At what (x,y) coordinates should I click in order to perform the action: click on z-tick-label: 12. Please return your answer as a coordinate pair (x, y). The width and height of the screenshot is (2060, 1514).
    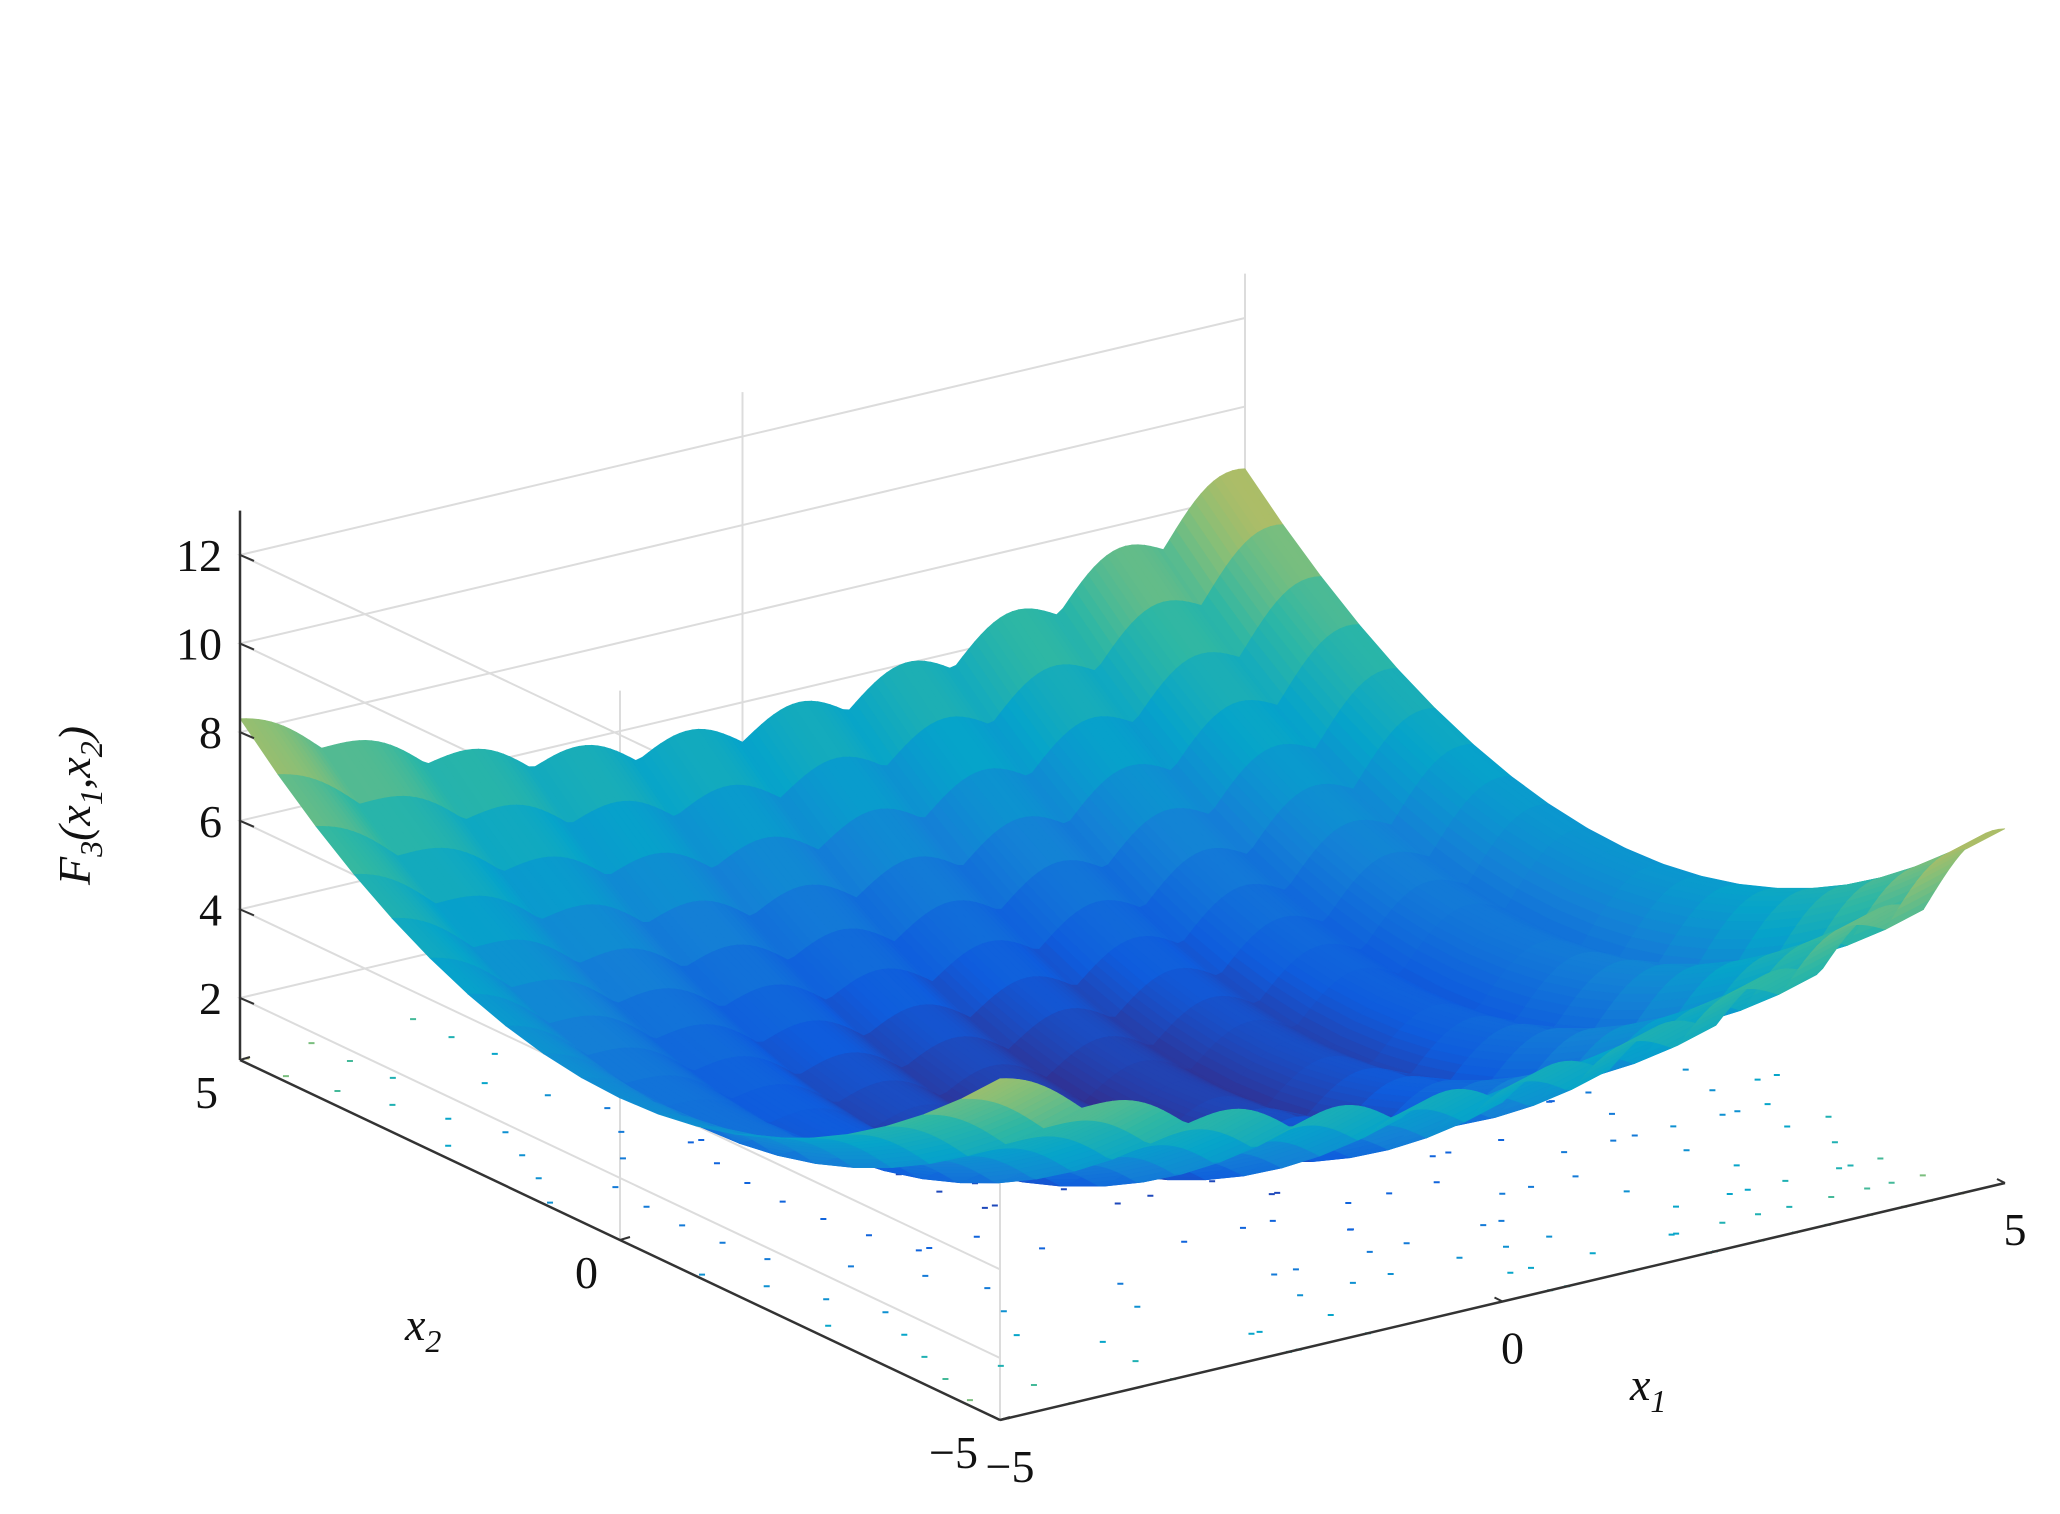
    Looking at the image, I should click on (199, 555).